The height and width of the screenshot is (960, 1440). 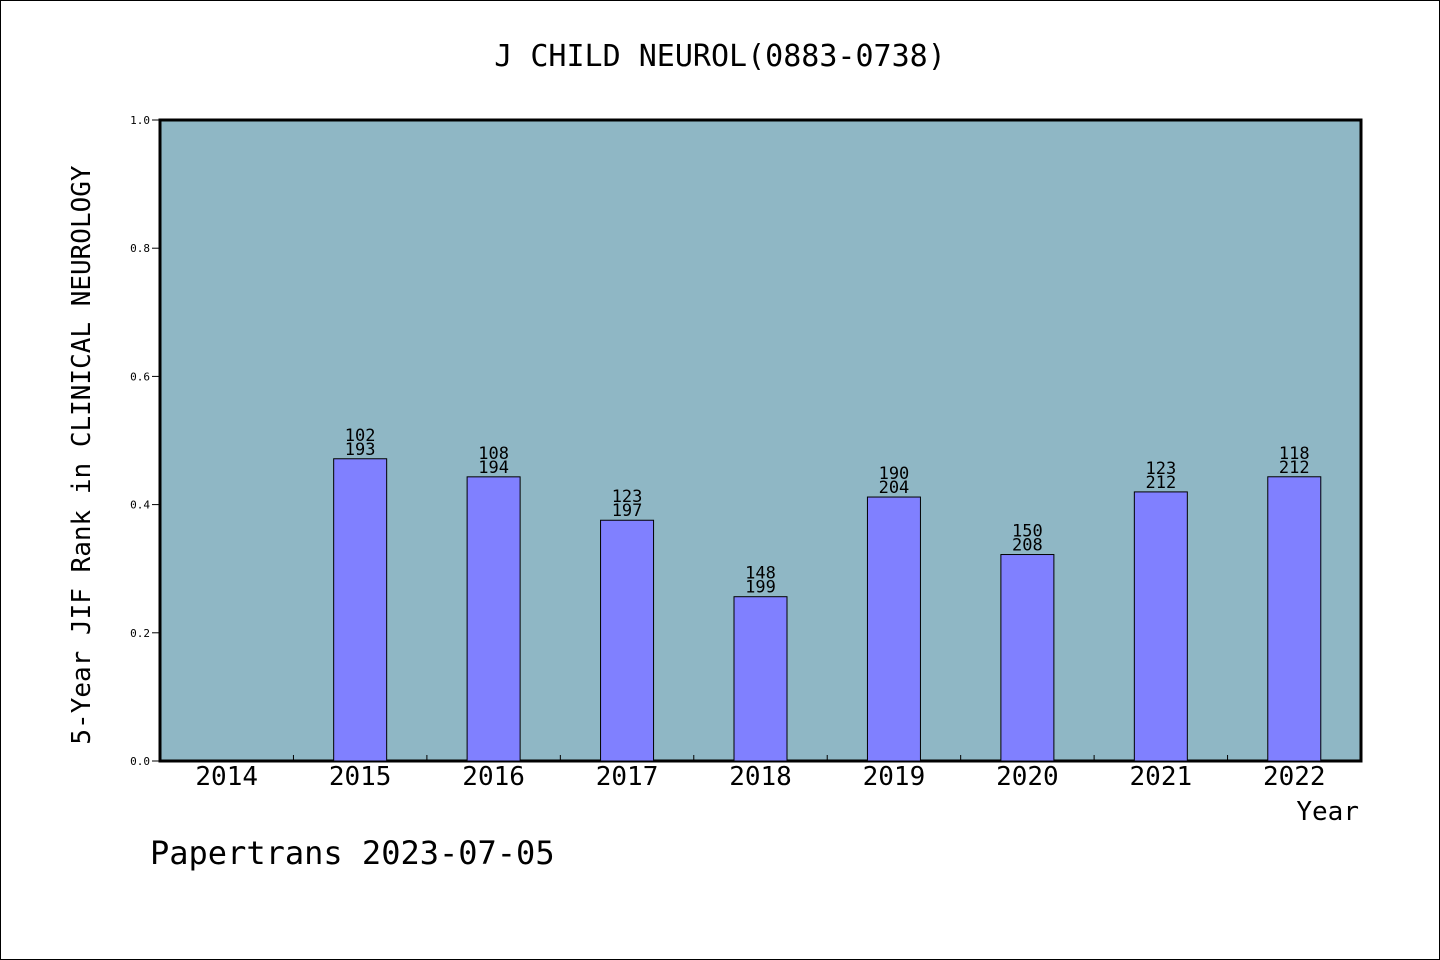 What do you see at coordinates (1294, 468) in the screenshot?
I see `bar-label-total-2022: 212` at bounding box center [1294, 468].